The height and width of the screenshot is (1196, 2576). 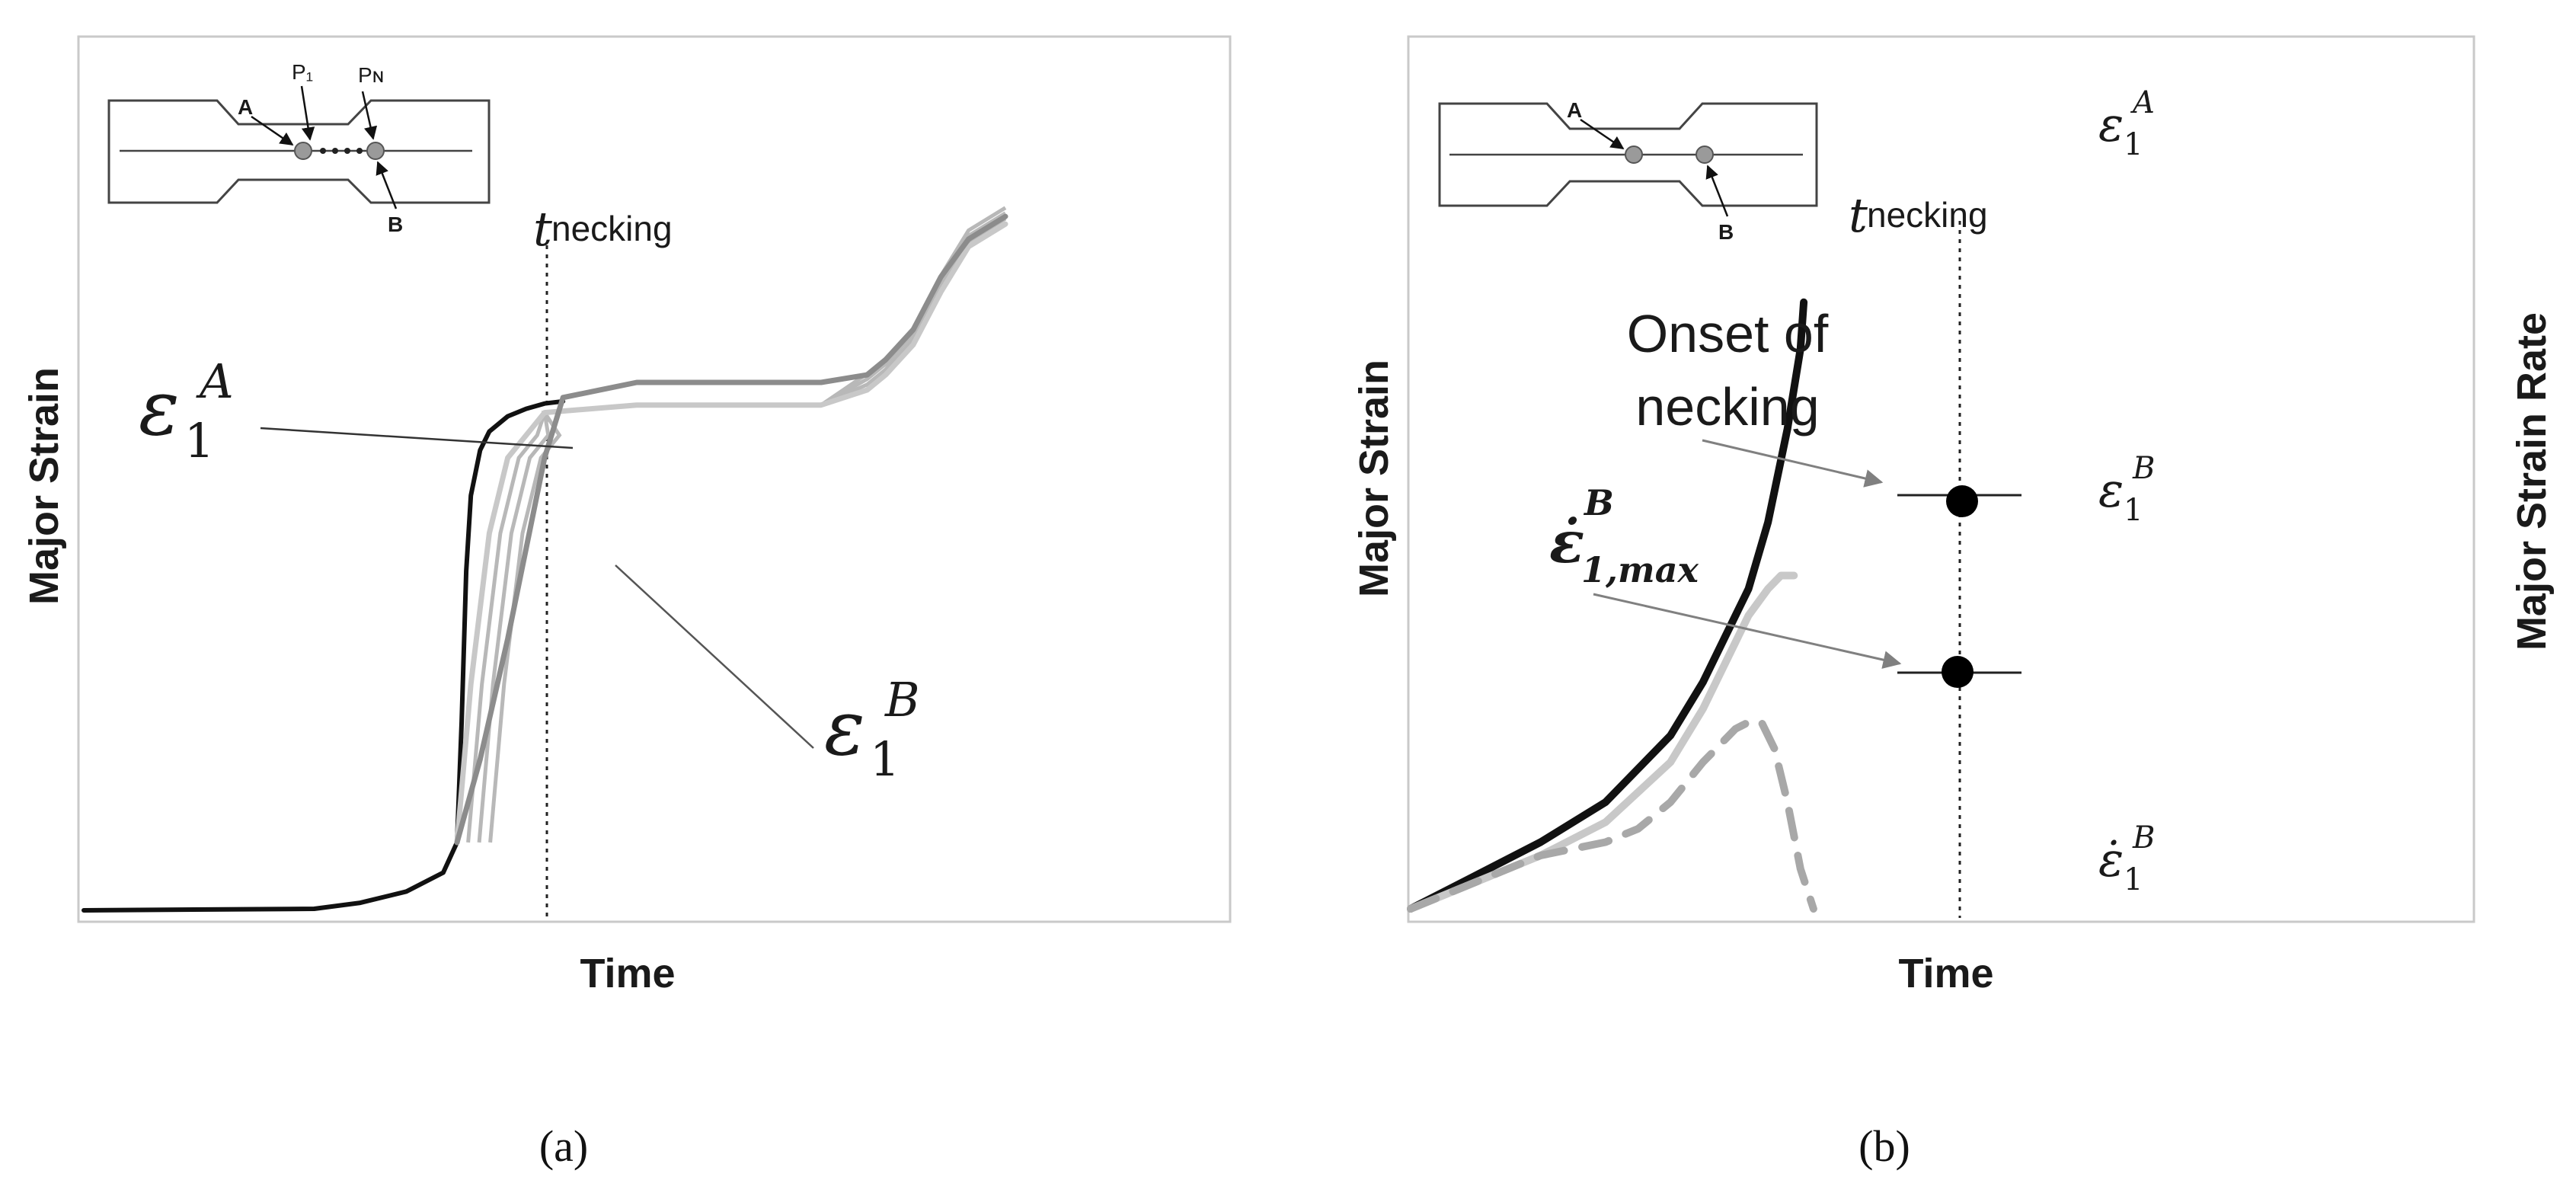 I want to click on inset-label-A-b: A, so click(x=1575, y=110).